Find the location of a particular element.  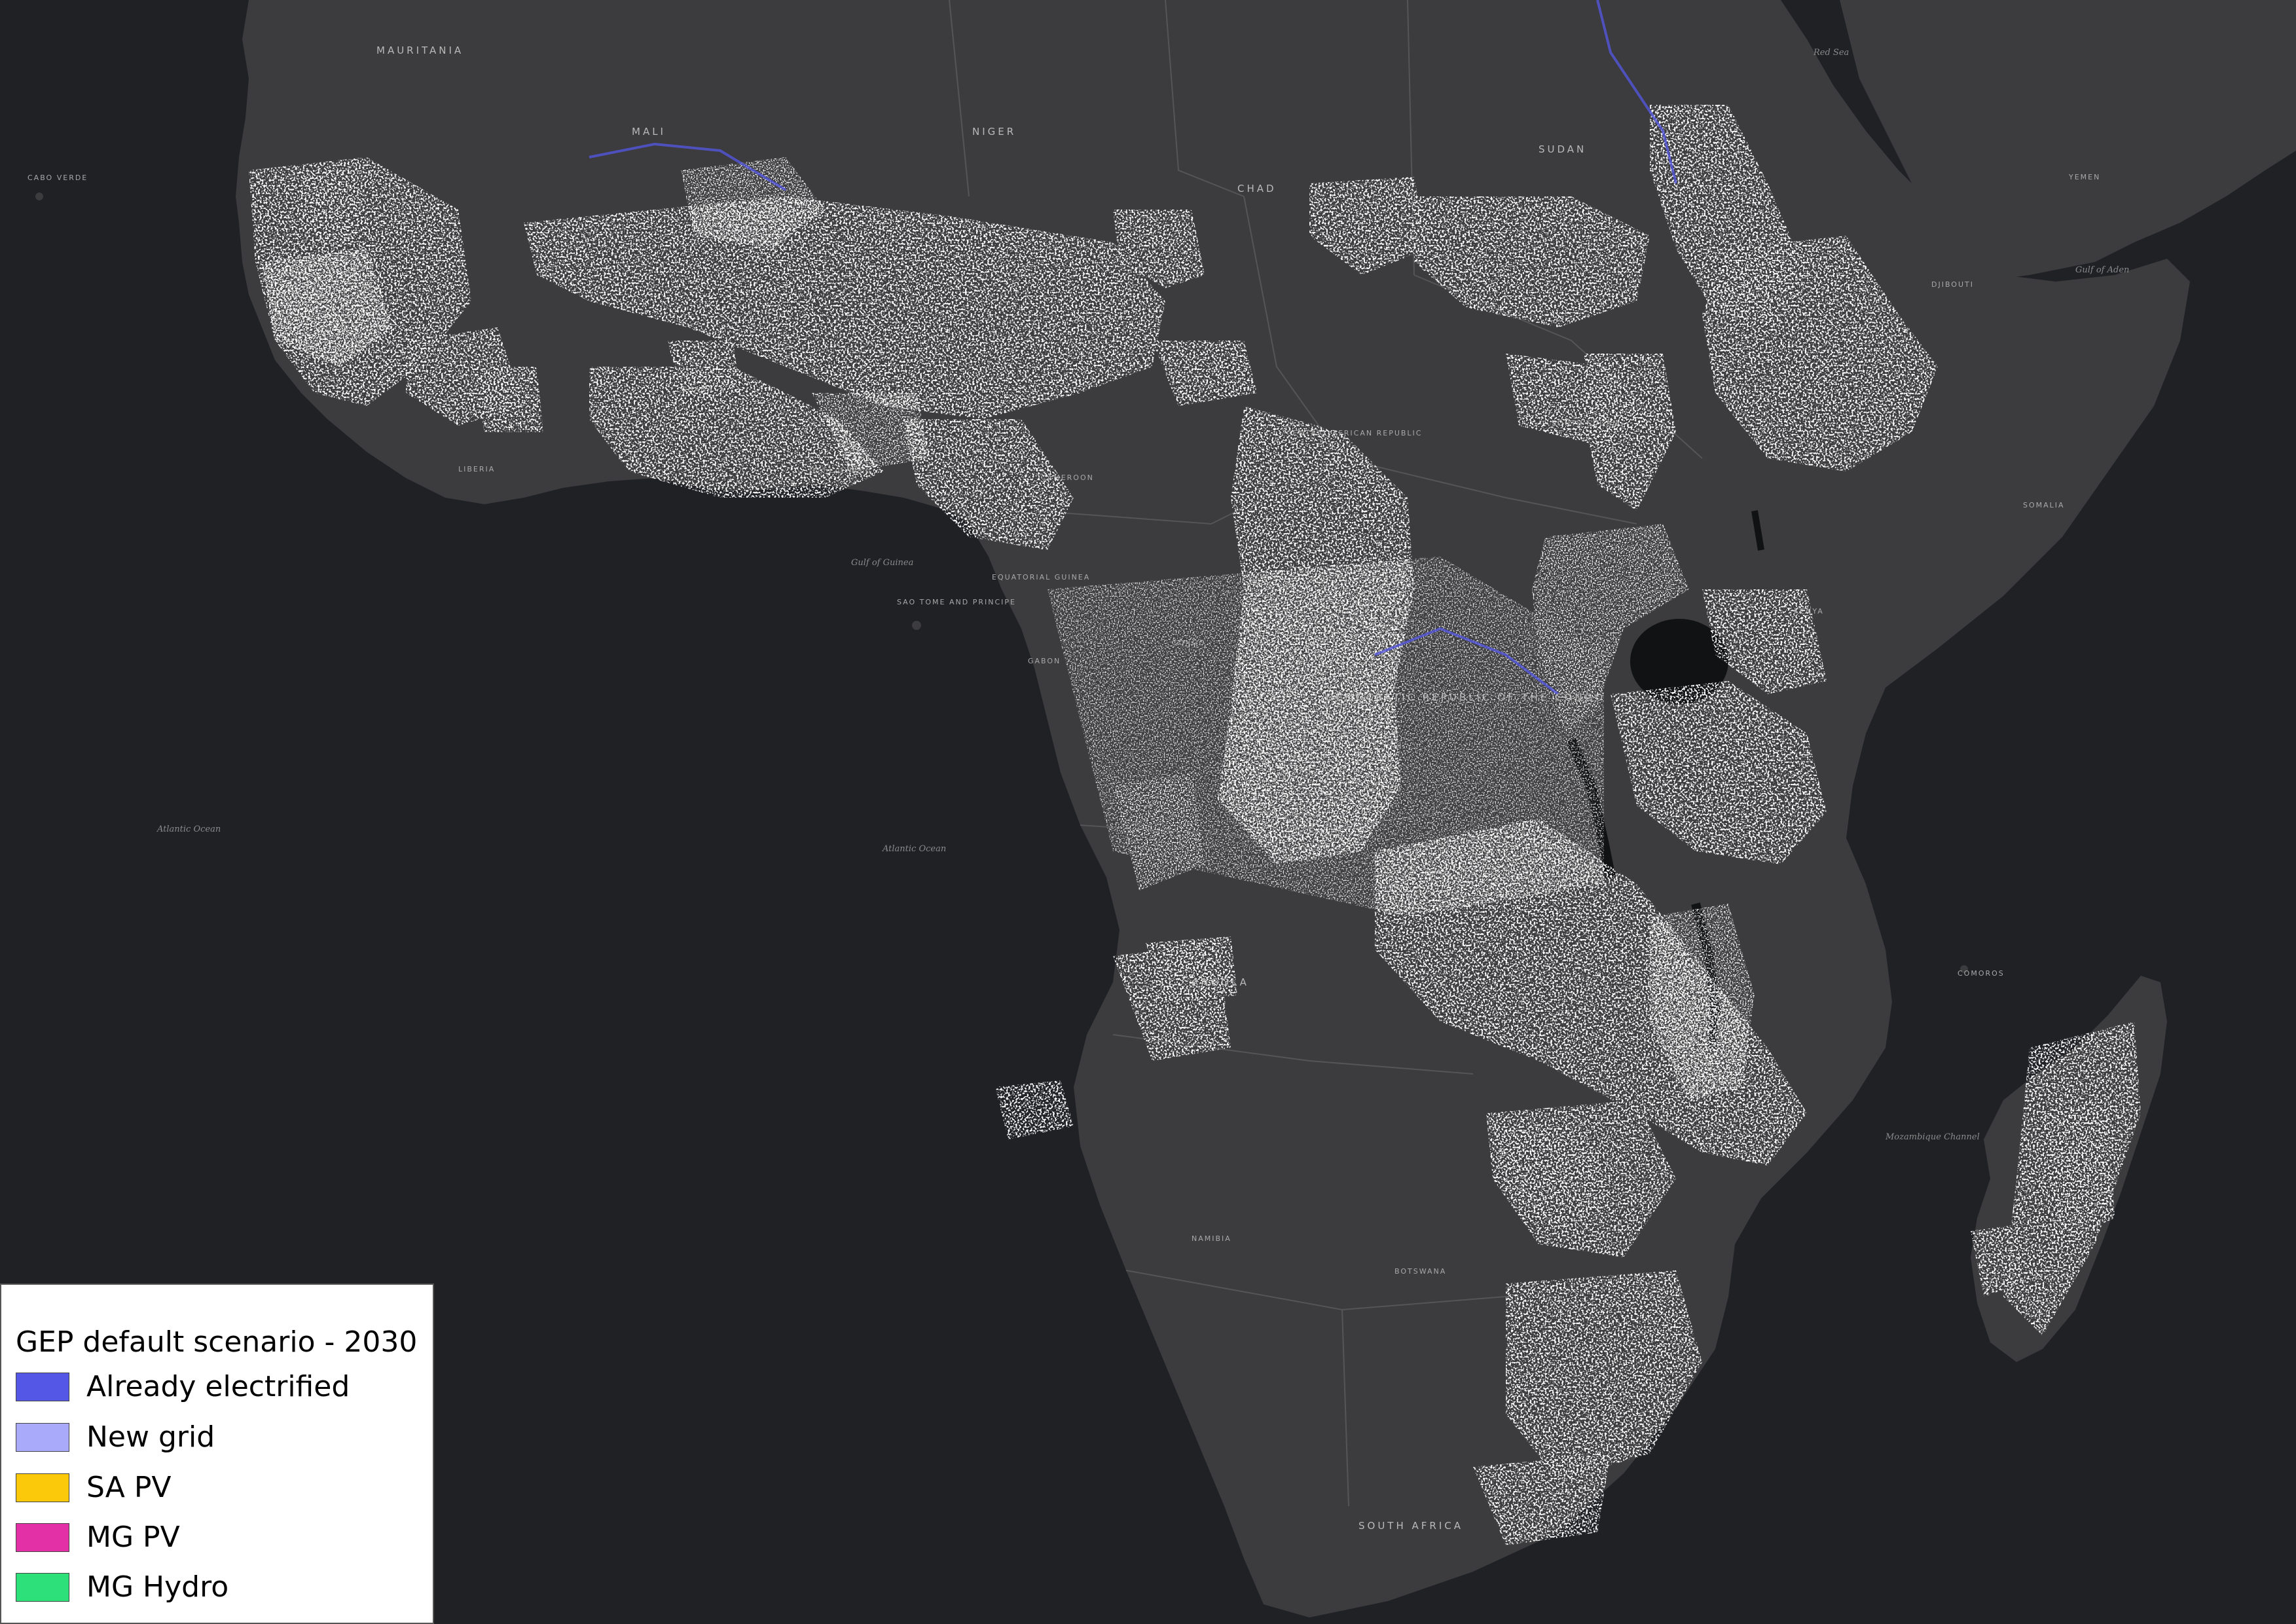

label-ghana: GHANA is located at coordinates (697, 389).